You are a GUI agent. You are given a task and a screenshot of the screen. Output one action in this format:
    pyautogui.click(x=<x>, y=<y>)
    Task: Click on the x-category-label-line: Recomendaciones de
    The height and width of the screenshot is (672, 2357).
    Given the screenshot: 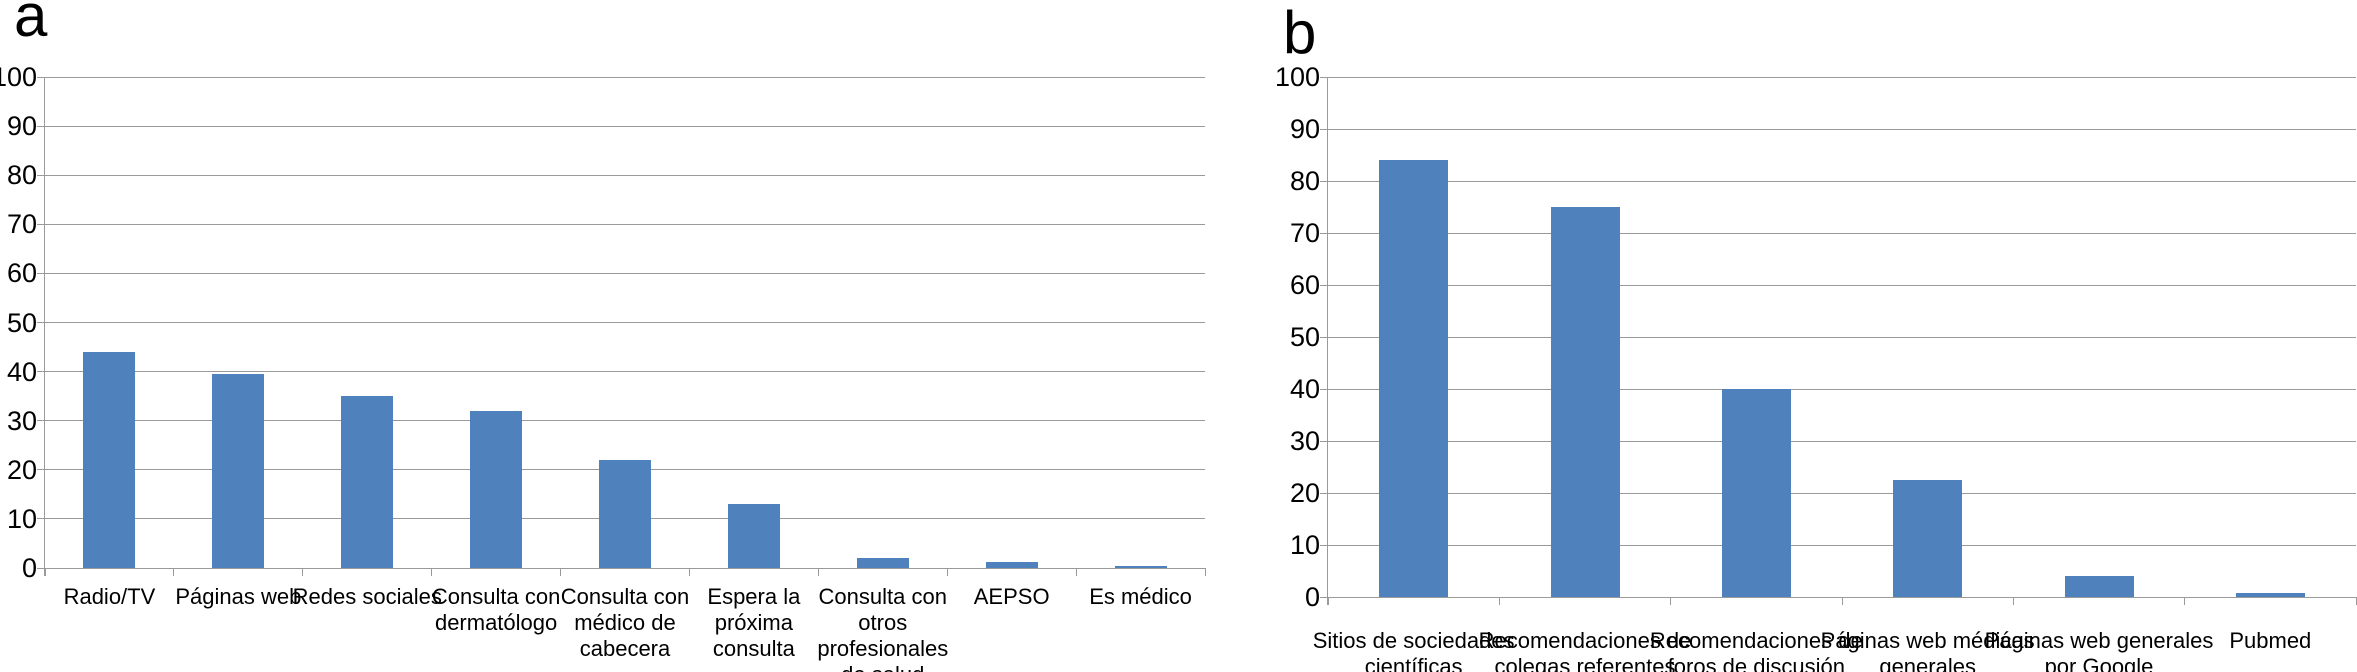 What is the action you would take?
    pyautogui.click(x=1756, y=640)
    